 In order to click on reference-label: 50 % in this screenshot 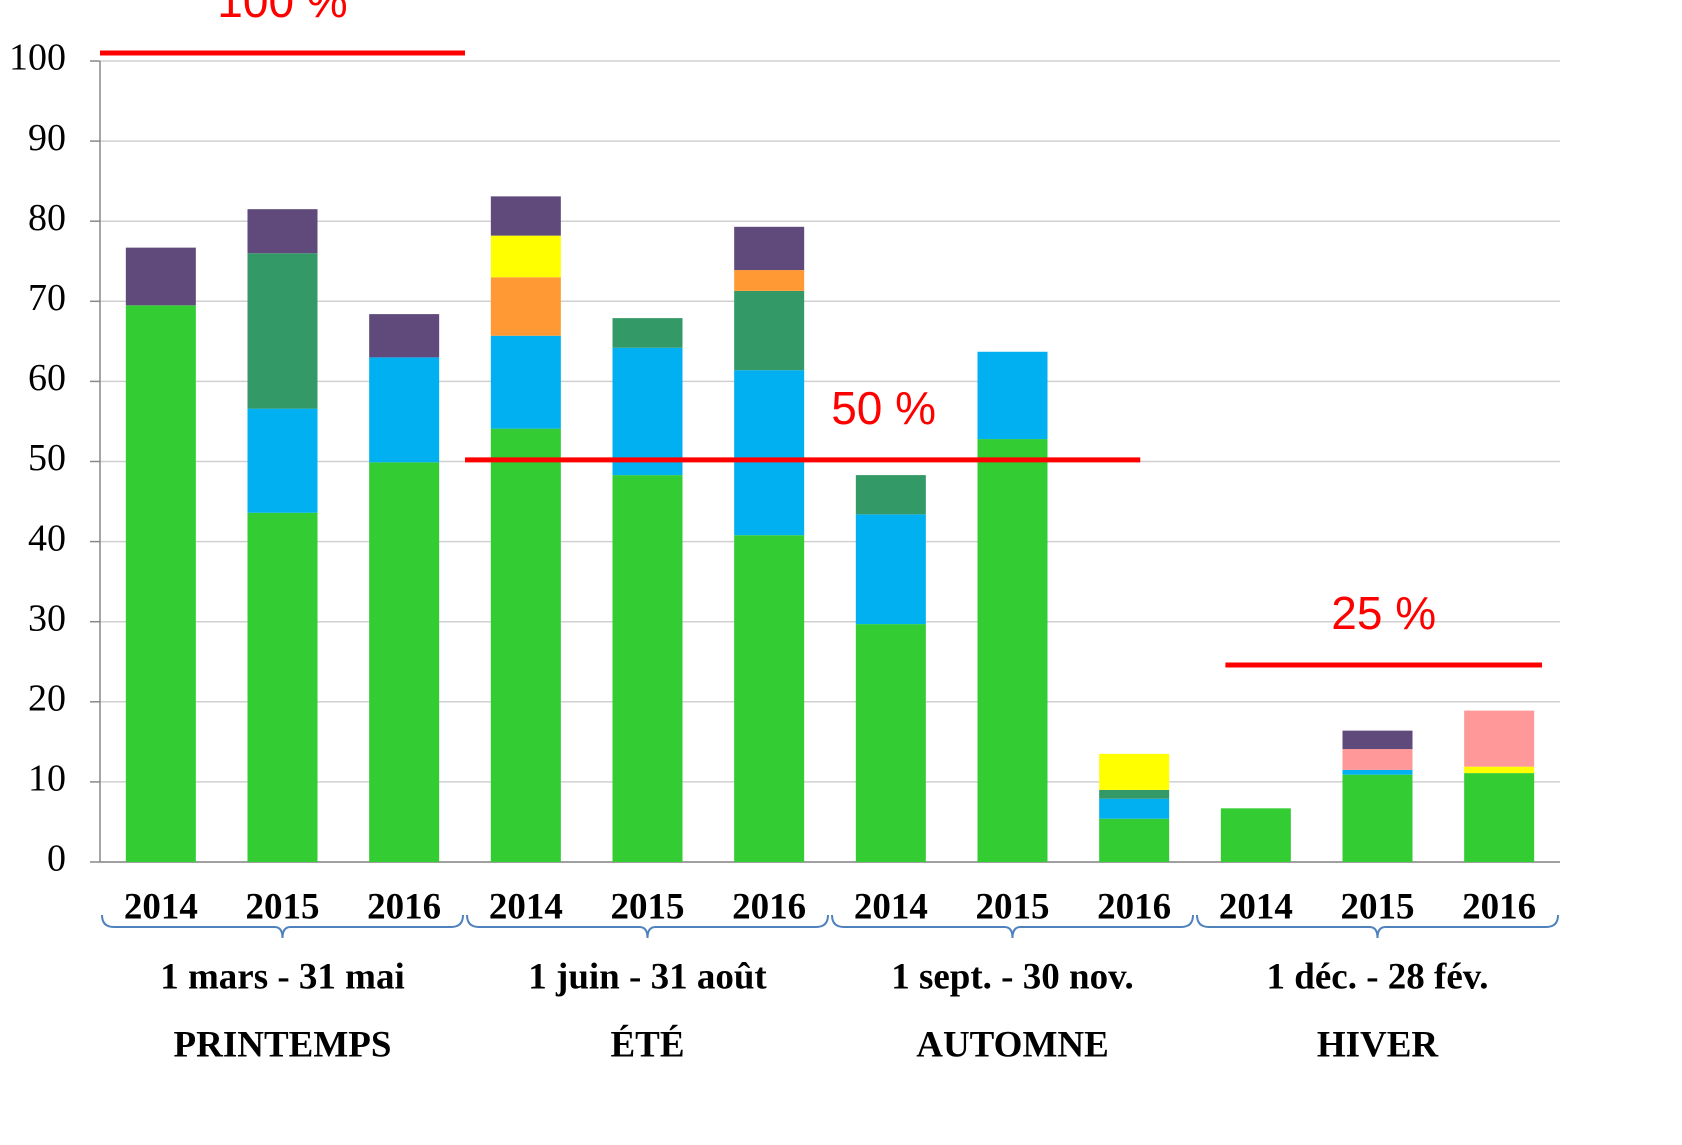, I will do `click(883, 408)`.